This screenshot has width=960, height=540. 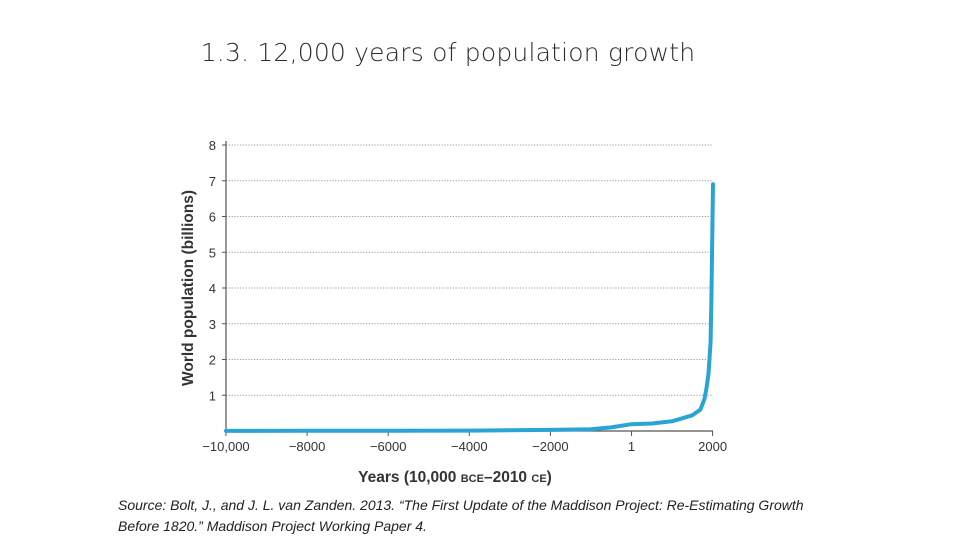 I want to click on x-axis-label: Years (10,000 BCE–2010 CE), so click(x=455, y=477).